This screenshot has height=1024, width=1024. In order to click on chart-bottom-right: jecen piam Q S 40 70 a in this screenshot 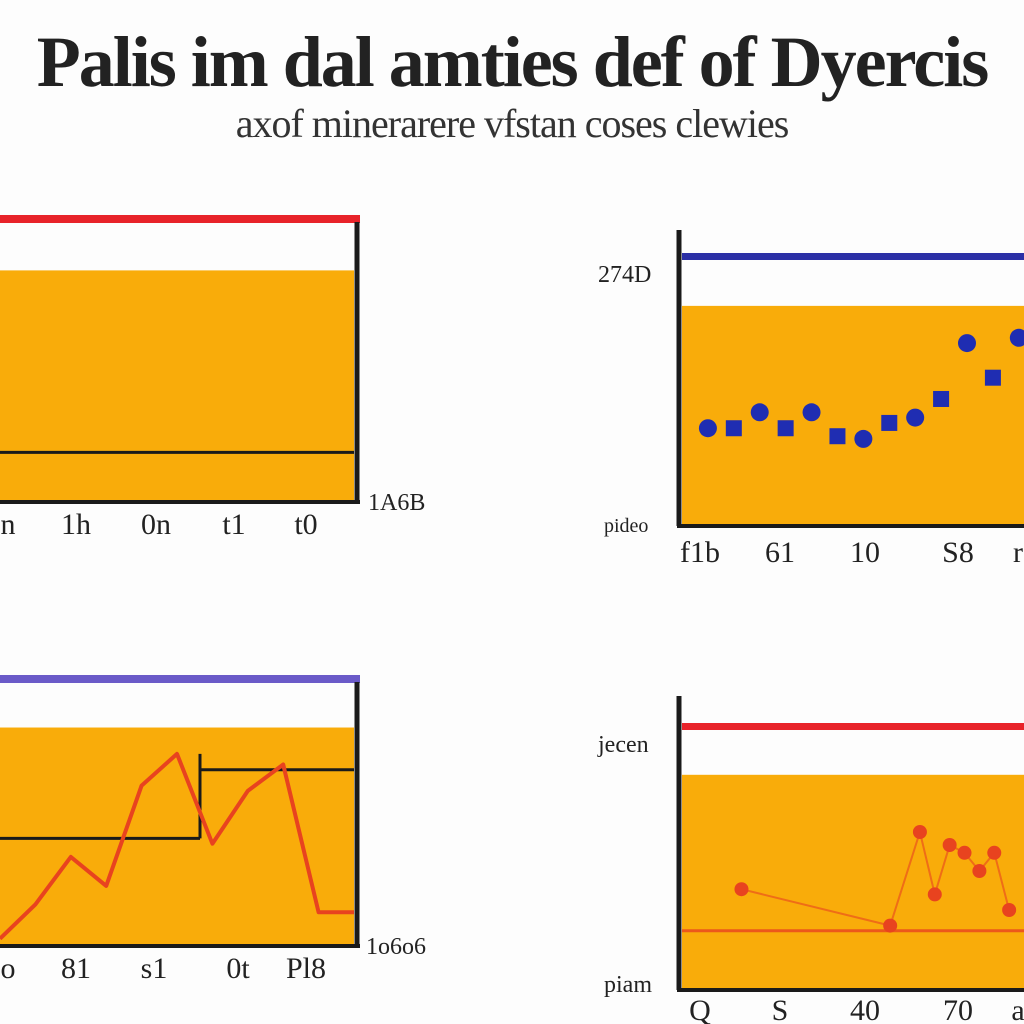, I will do `click(810, 860)`.